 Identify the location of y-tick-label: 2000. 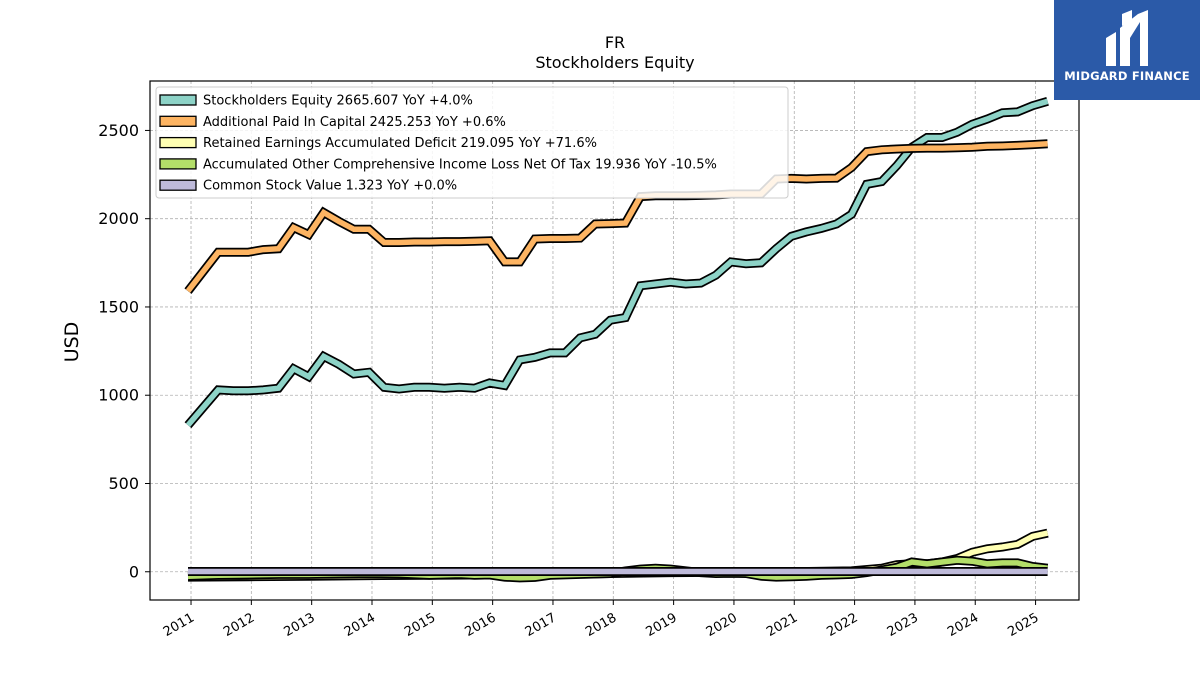
(118, 218).